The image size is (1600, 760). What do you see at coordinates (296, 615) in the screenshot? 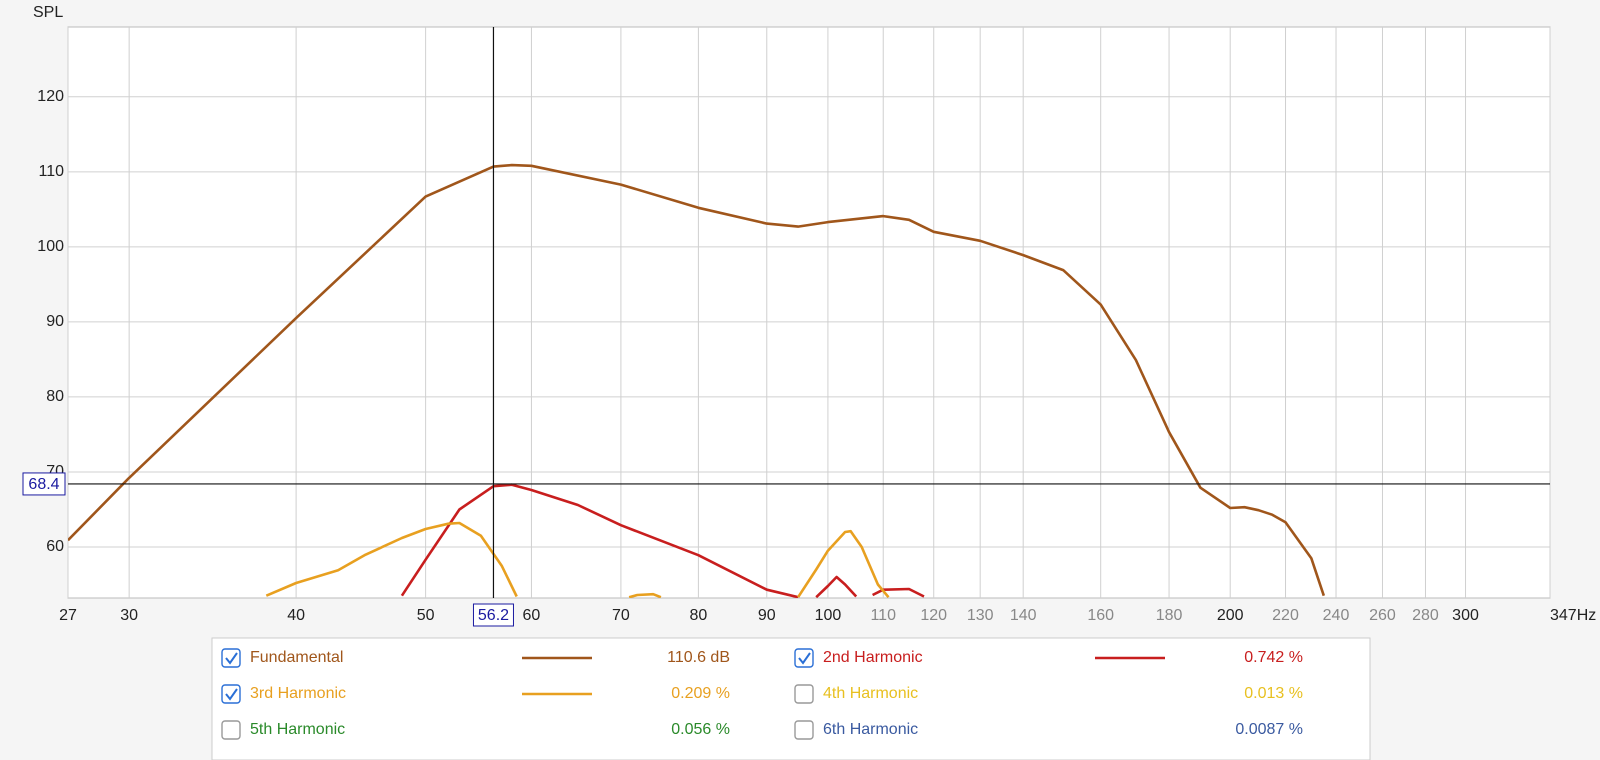
I see `x-tick-label: 40` at bounding box center [296, 615].